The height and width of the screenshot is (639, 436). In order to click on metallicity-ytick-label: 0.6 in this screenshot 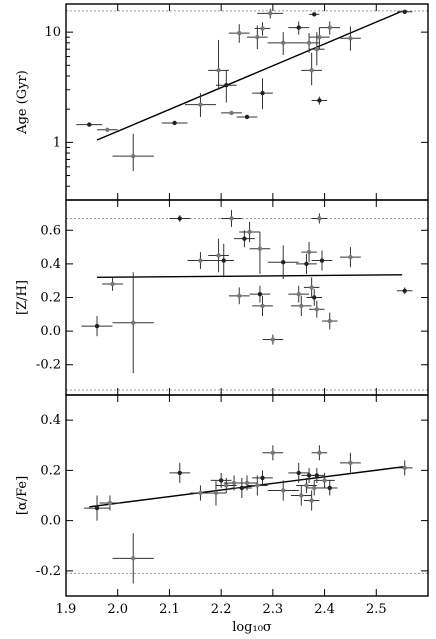, I will do `click(50, 230)`.